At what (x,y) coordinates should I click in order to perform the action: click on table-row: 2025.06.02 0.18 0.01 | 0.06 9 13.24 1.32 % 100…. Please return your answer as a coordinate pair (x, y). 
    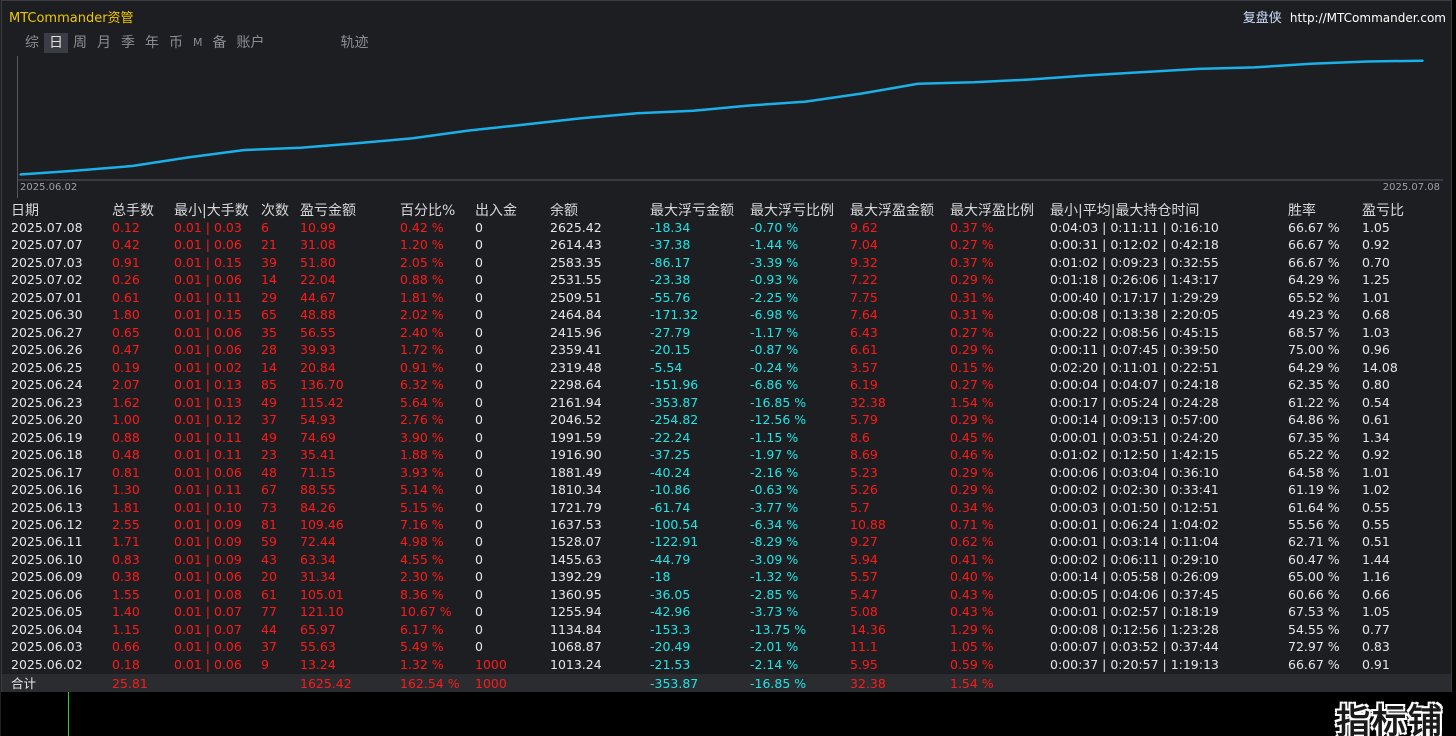
    Looking at the image, I should click on (726, 664).